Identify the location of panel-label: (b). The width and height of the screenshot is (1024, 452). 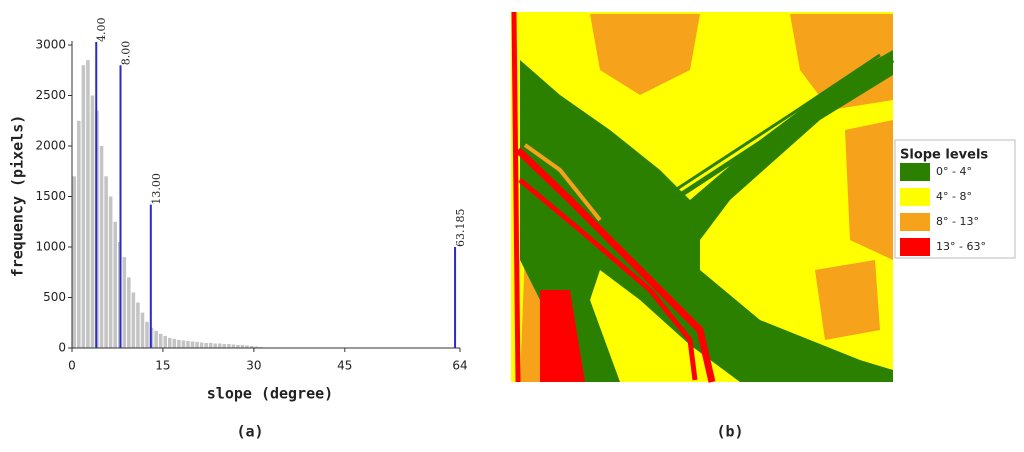
(729, 432).